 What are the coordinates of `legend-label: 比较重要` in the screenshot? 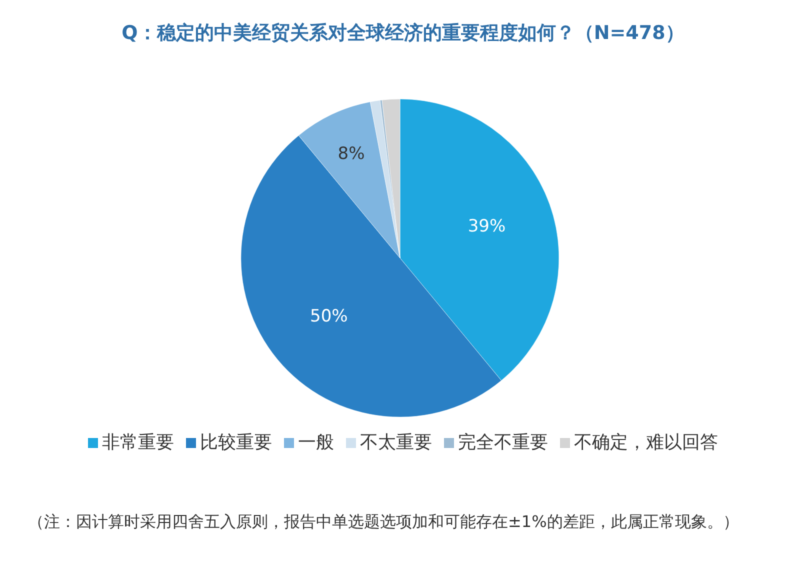 It's located at (235, 442).